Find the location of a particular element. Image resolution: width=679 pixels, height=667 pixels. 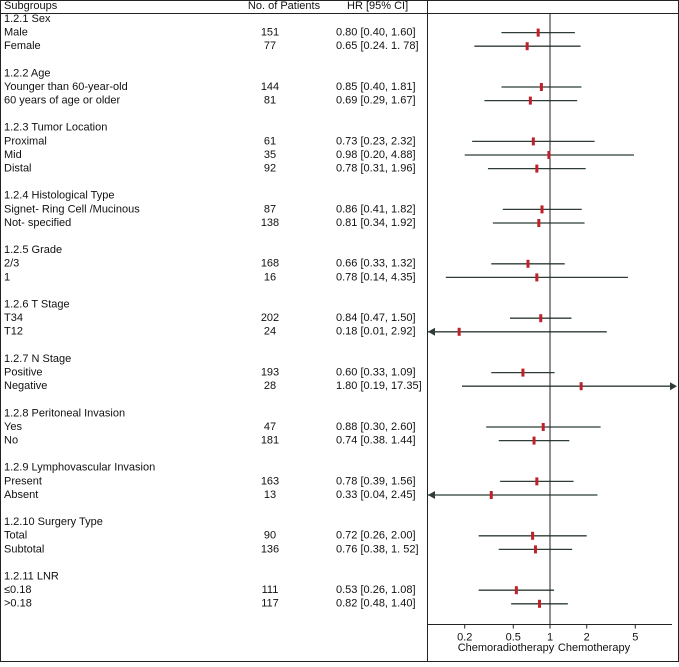

row-n: 61 is located at coordinates (270, 141).